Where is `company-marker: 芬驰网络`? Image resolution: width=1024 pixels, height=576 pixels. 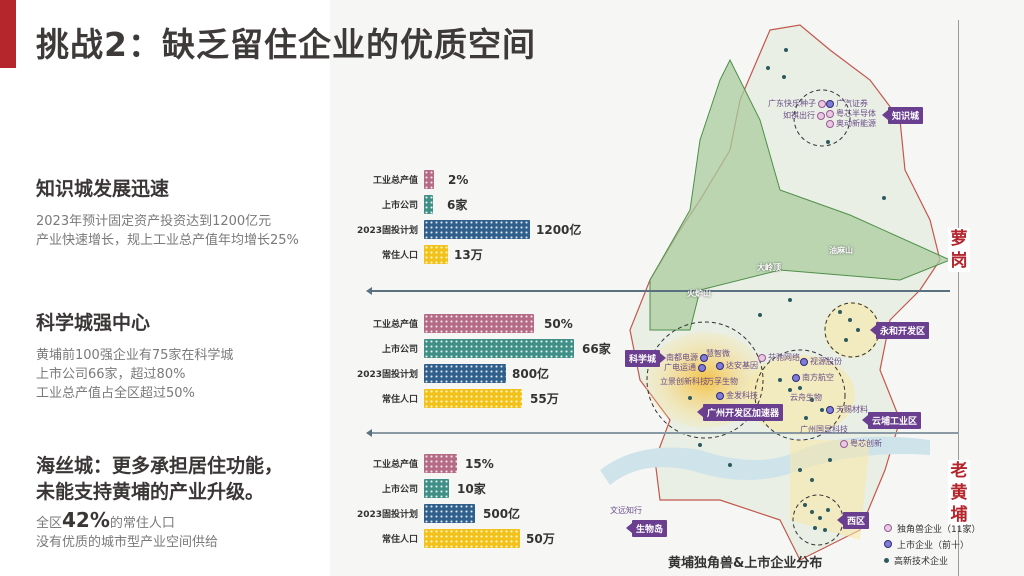 company-marker: 芬驰网络 is located at coordinates (779, 357).